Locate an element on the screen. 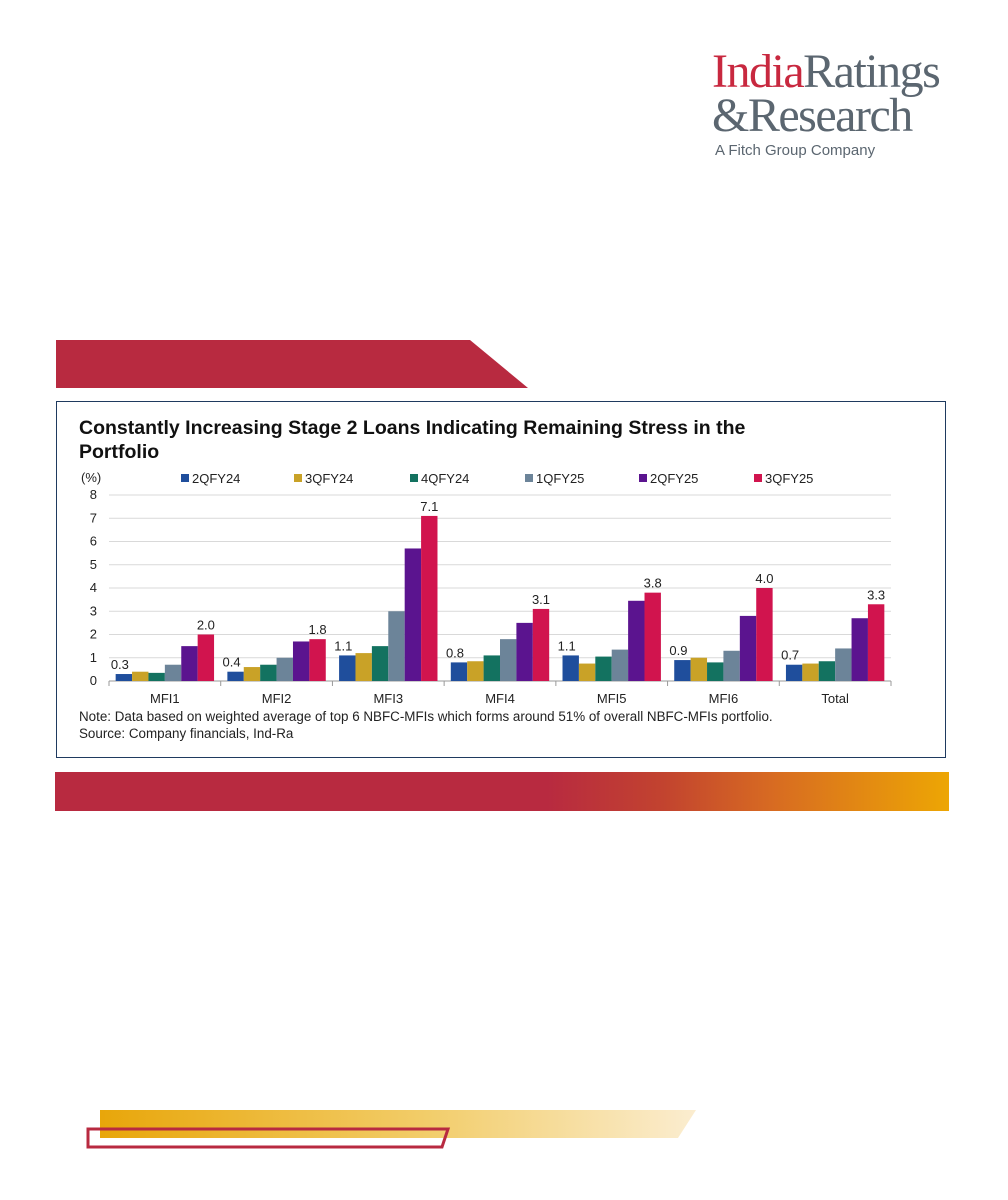 The height and width of the screenshot is (1200, 1008). logo-tagline: A Fitch Group Company is located at coordinates (795, 150).